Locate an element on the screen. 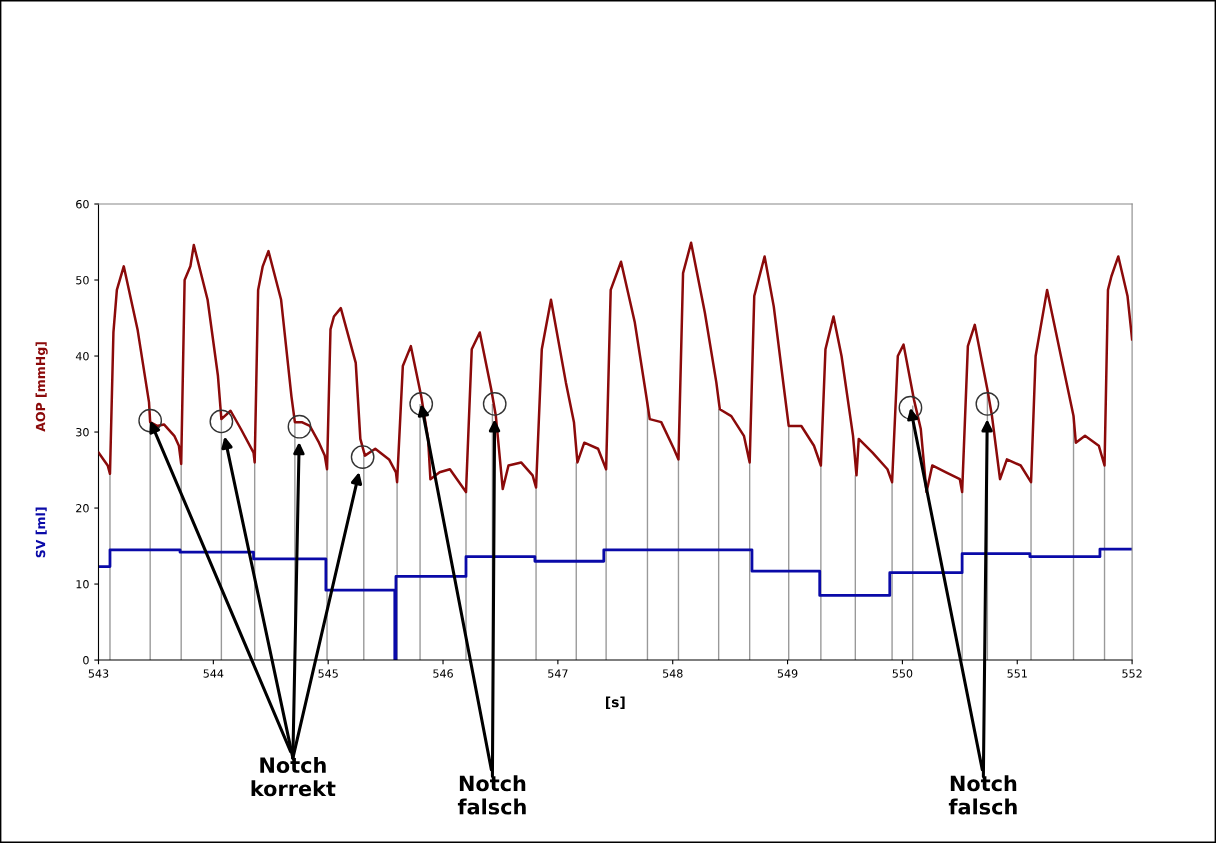 This screenshot has height=843, width=1216. y-tick-label: 50 is located at coordinates (82, 280).